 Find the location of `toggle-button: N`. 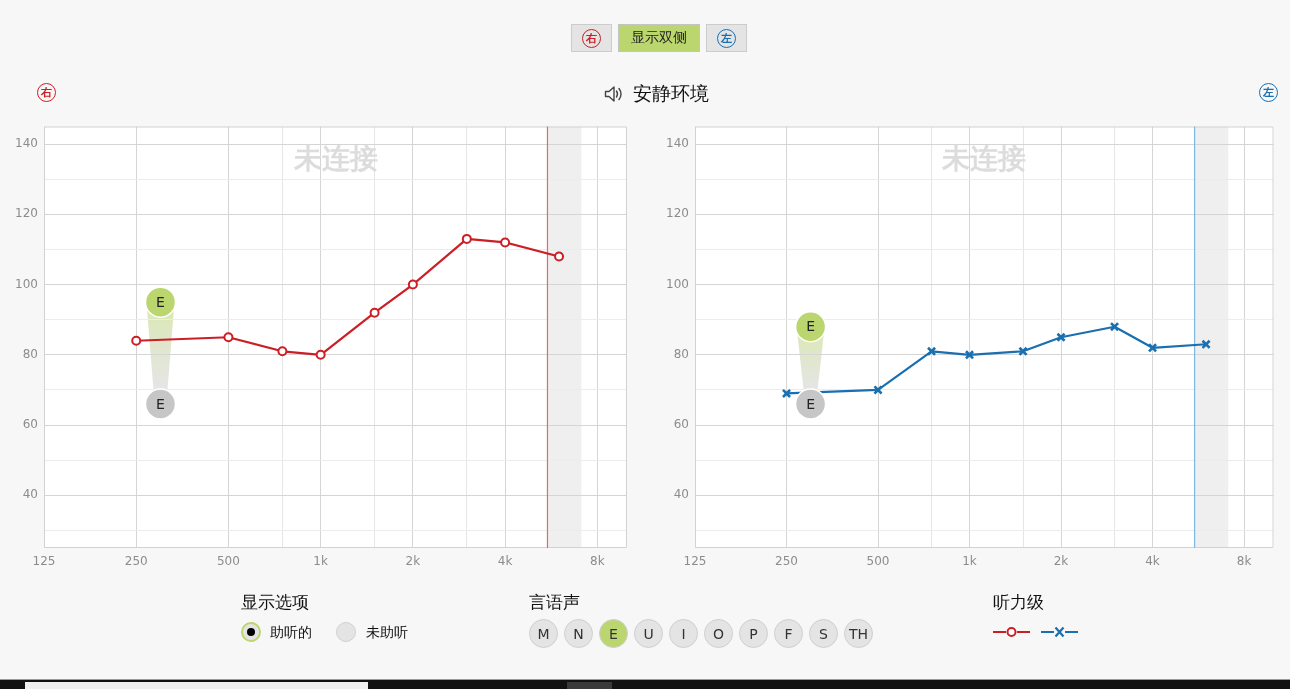

toggle-button: N is located at coordinates (578, 633).